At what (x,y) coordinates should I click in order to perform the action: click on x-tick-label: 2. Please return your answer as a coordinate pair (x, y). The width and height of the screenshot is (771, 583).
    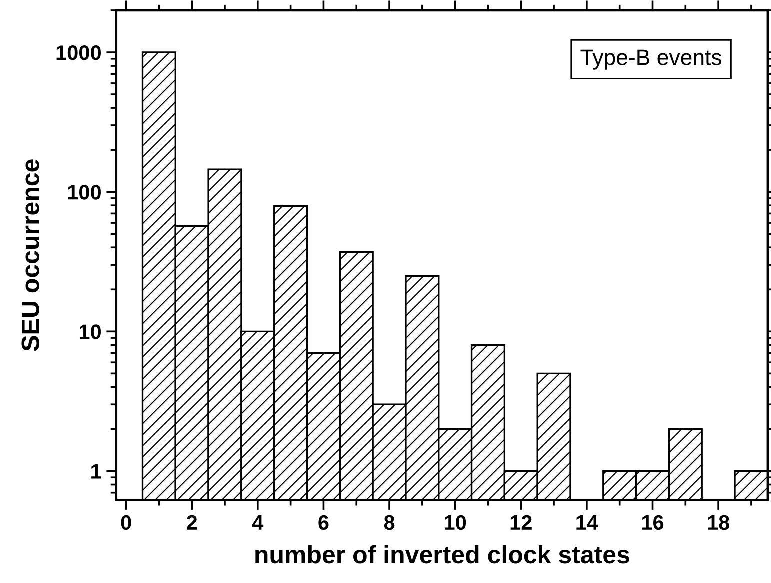
    Looking at the image, I should click on (192, 522).